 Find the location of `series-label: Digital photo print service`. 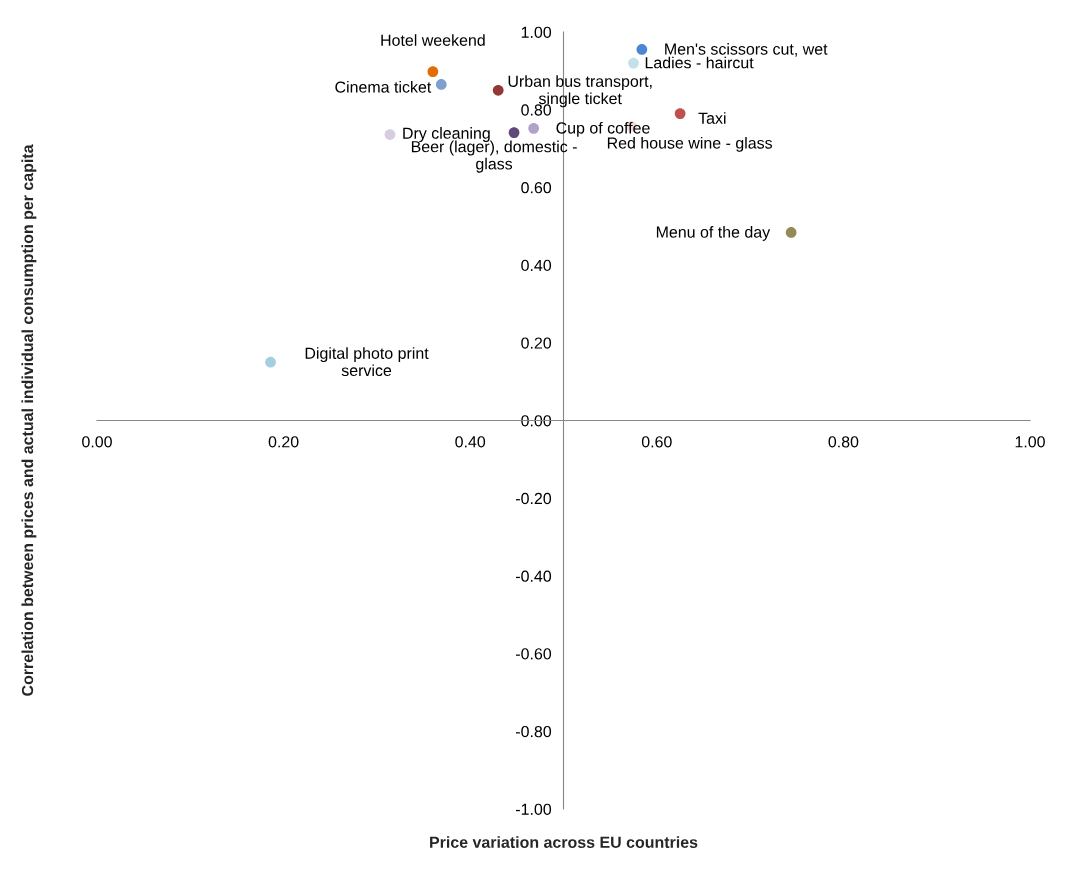

series-label: Digital photo print service is located at coordinates (367, 362).